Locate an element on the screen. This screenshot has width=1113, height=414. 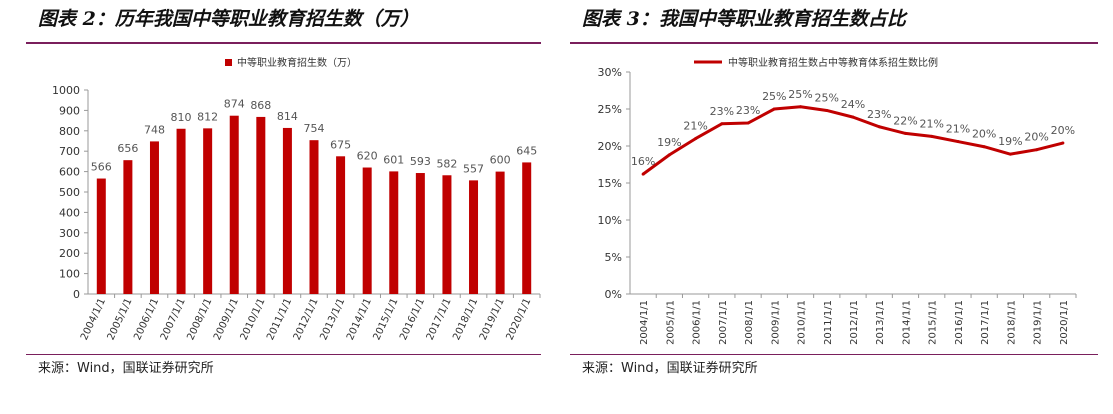
y-tick-label: 25% is located at coordinates (610, 109).